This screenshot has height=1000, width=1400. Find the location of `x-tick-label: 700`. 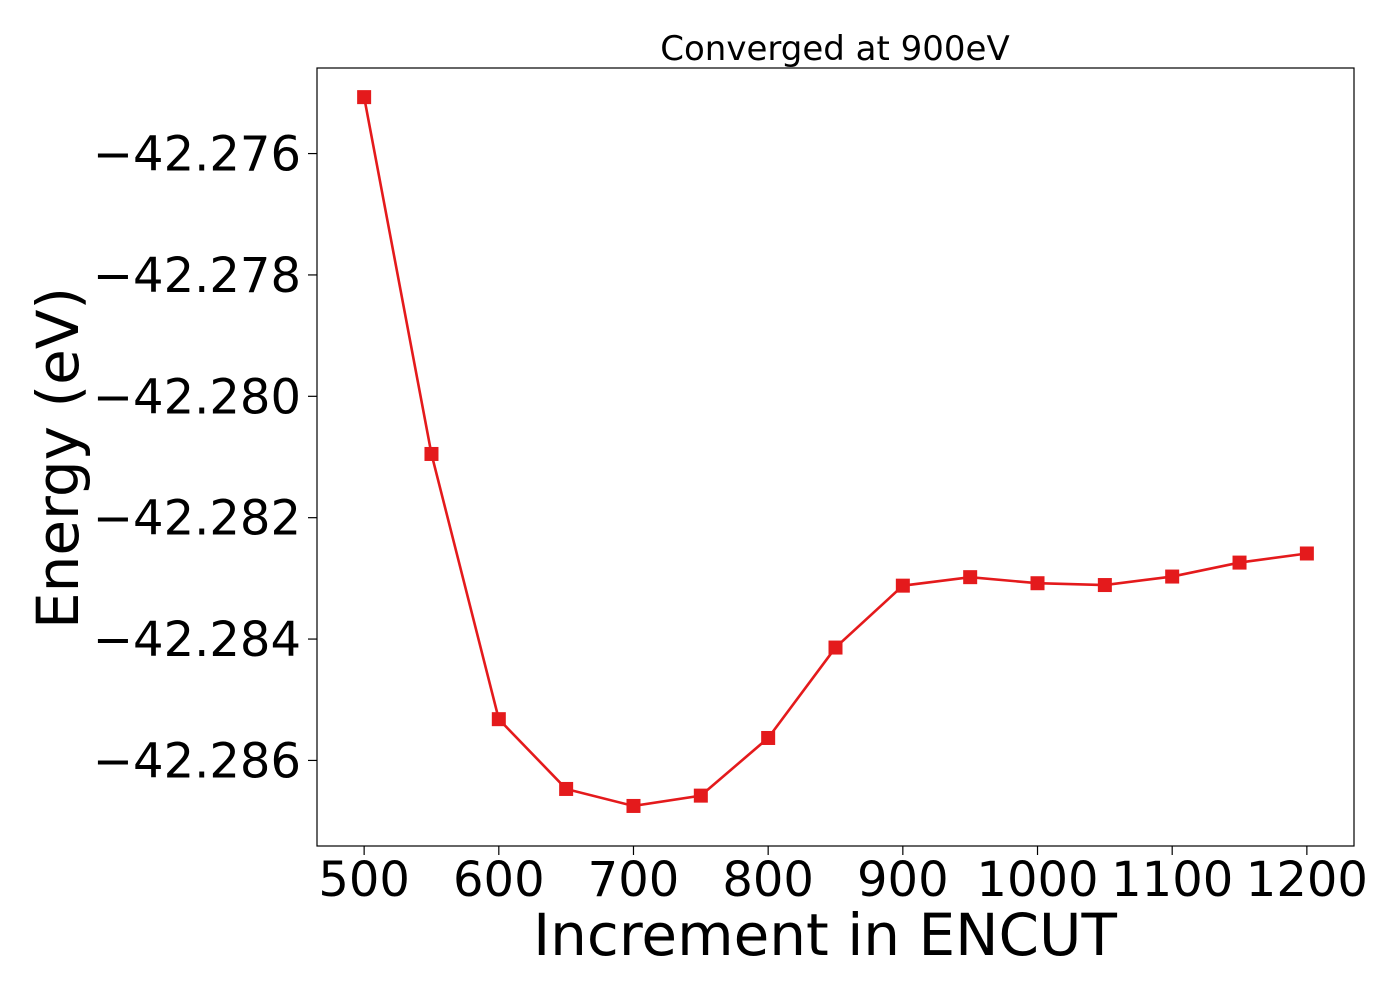

x-tick-label: 700 is located at coordinates (634, 880).